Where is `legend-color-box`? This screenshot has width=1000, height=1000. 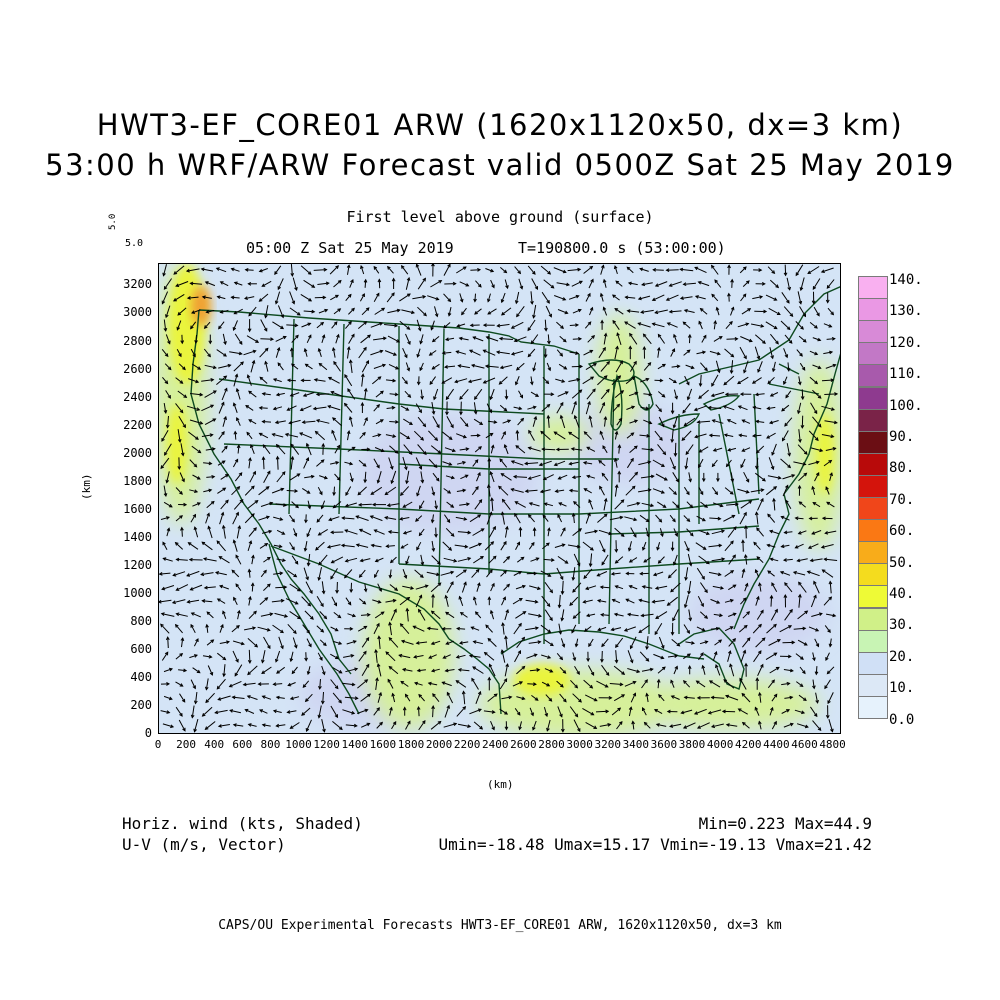 legend-color-box is located at coordinates (873, 288).